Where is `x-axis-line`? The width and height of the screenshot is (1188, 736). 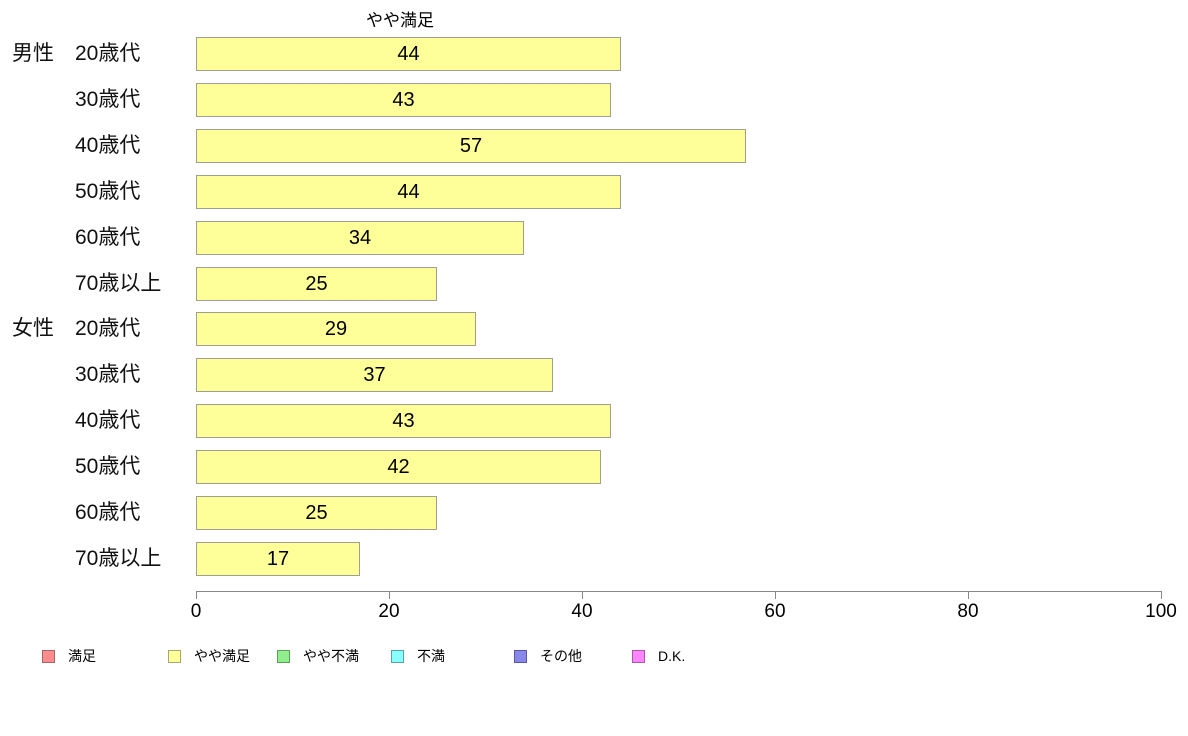 x-axis-line is located at coordinates (678, 591).